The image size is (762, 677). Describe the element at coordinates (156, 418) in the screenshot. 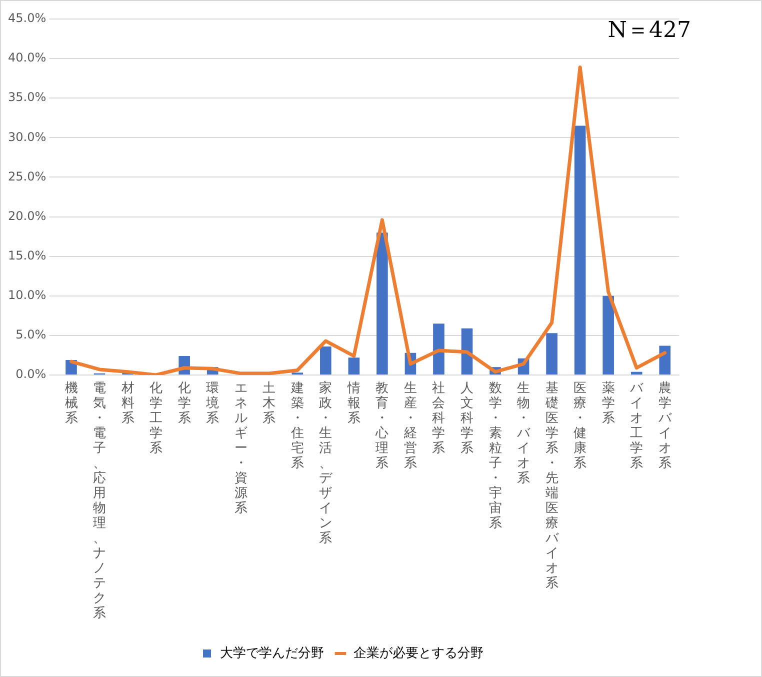

I see `x-tick-label: 化学工学系` at that location.